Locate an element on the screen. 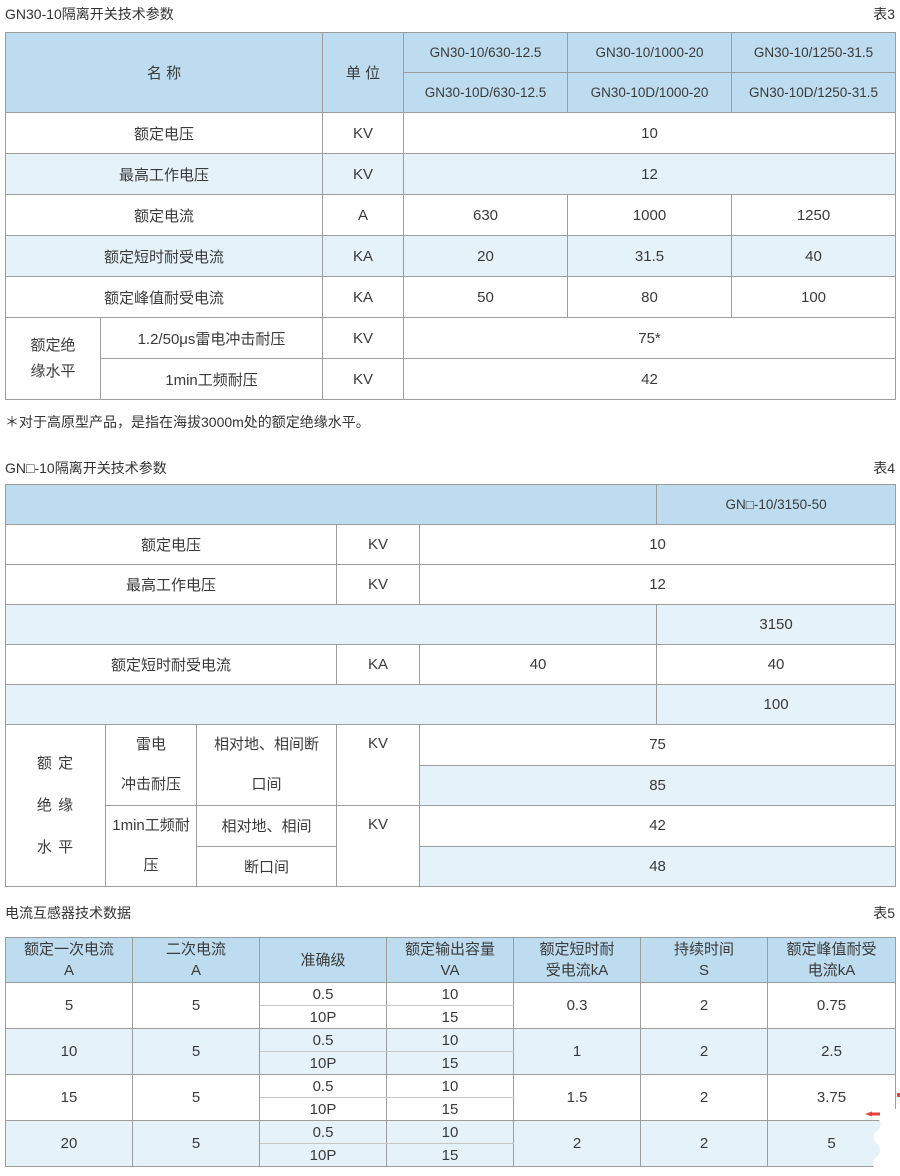 This screenshot has height=1176, width=900. t4-model-header: GN□-10/3150-50 is located at coordinates (776, 504).